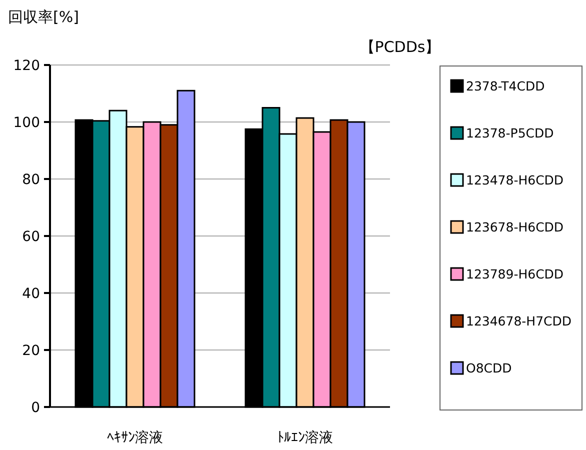 The image size is (586, 450). I want to click on legend-label: 2378-T4CDD, so click(505, 86).